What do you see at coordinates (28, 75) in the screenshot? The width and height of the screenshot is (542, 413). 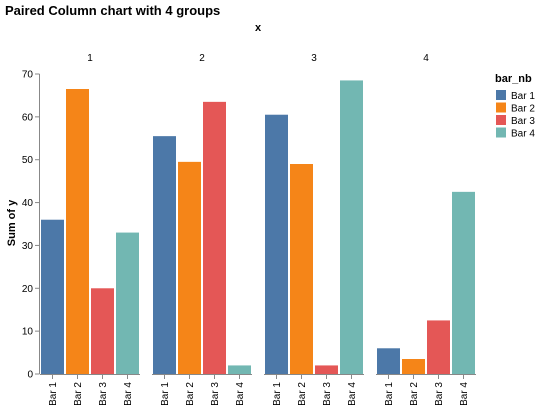 I see `y-tick-label: 70` at bounding box center [28, 75].